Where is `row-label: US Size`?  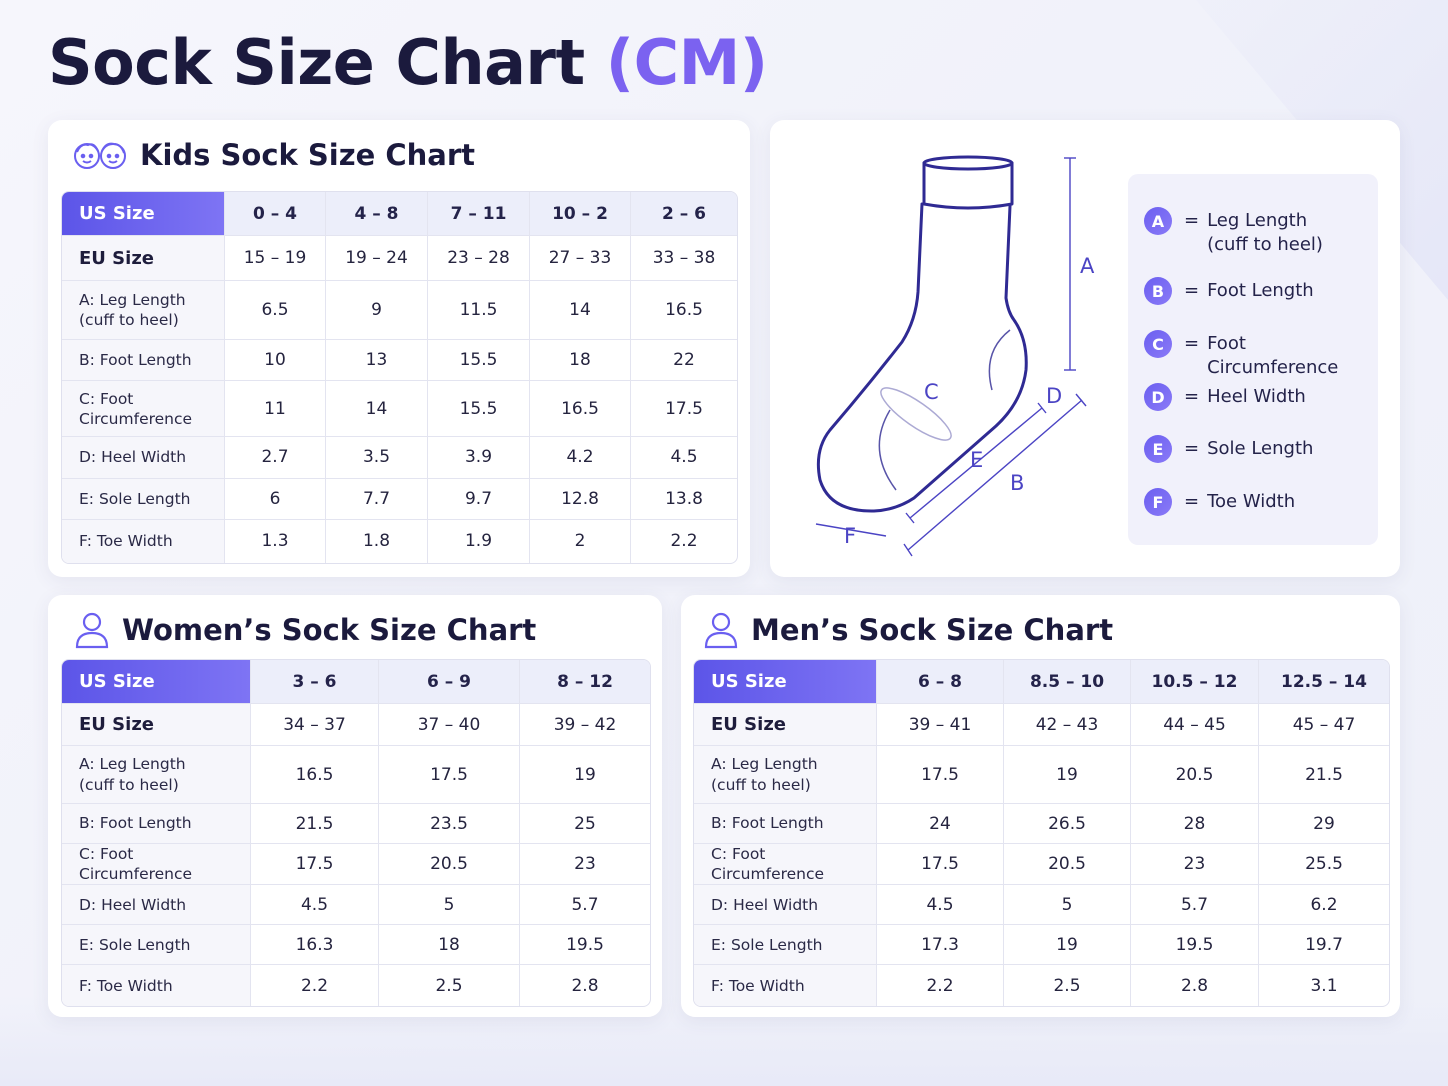
row-label: US Size is located at coordinates (156, 682).